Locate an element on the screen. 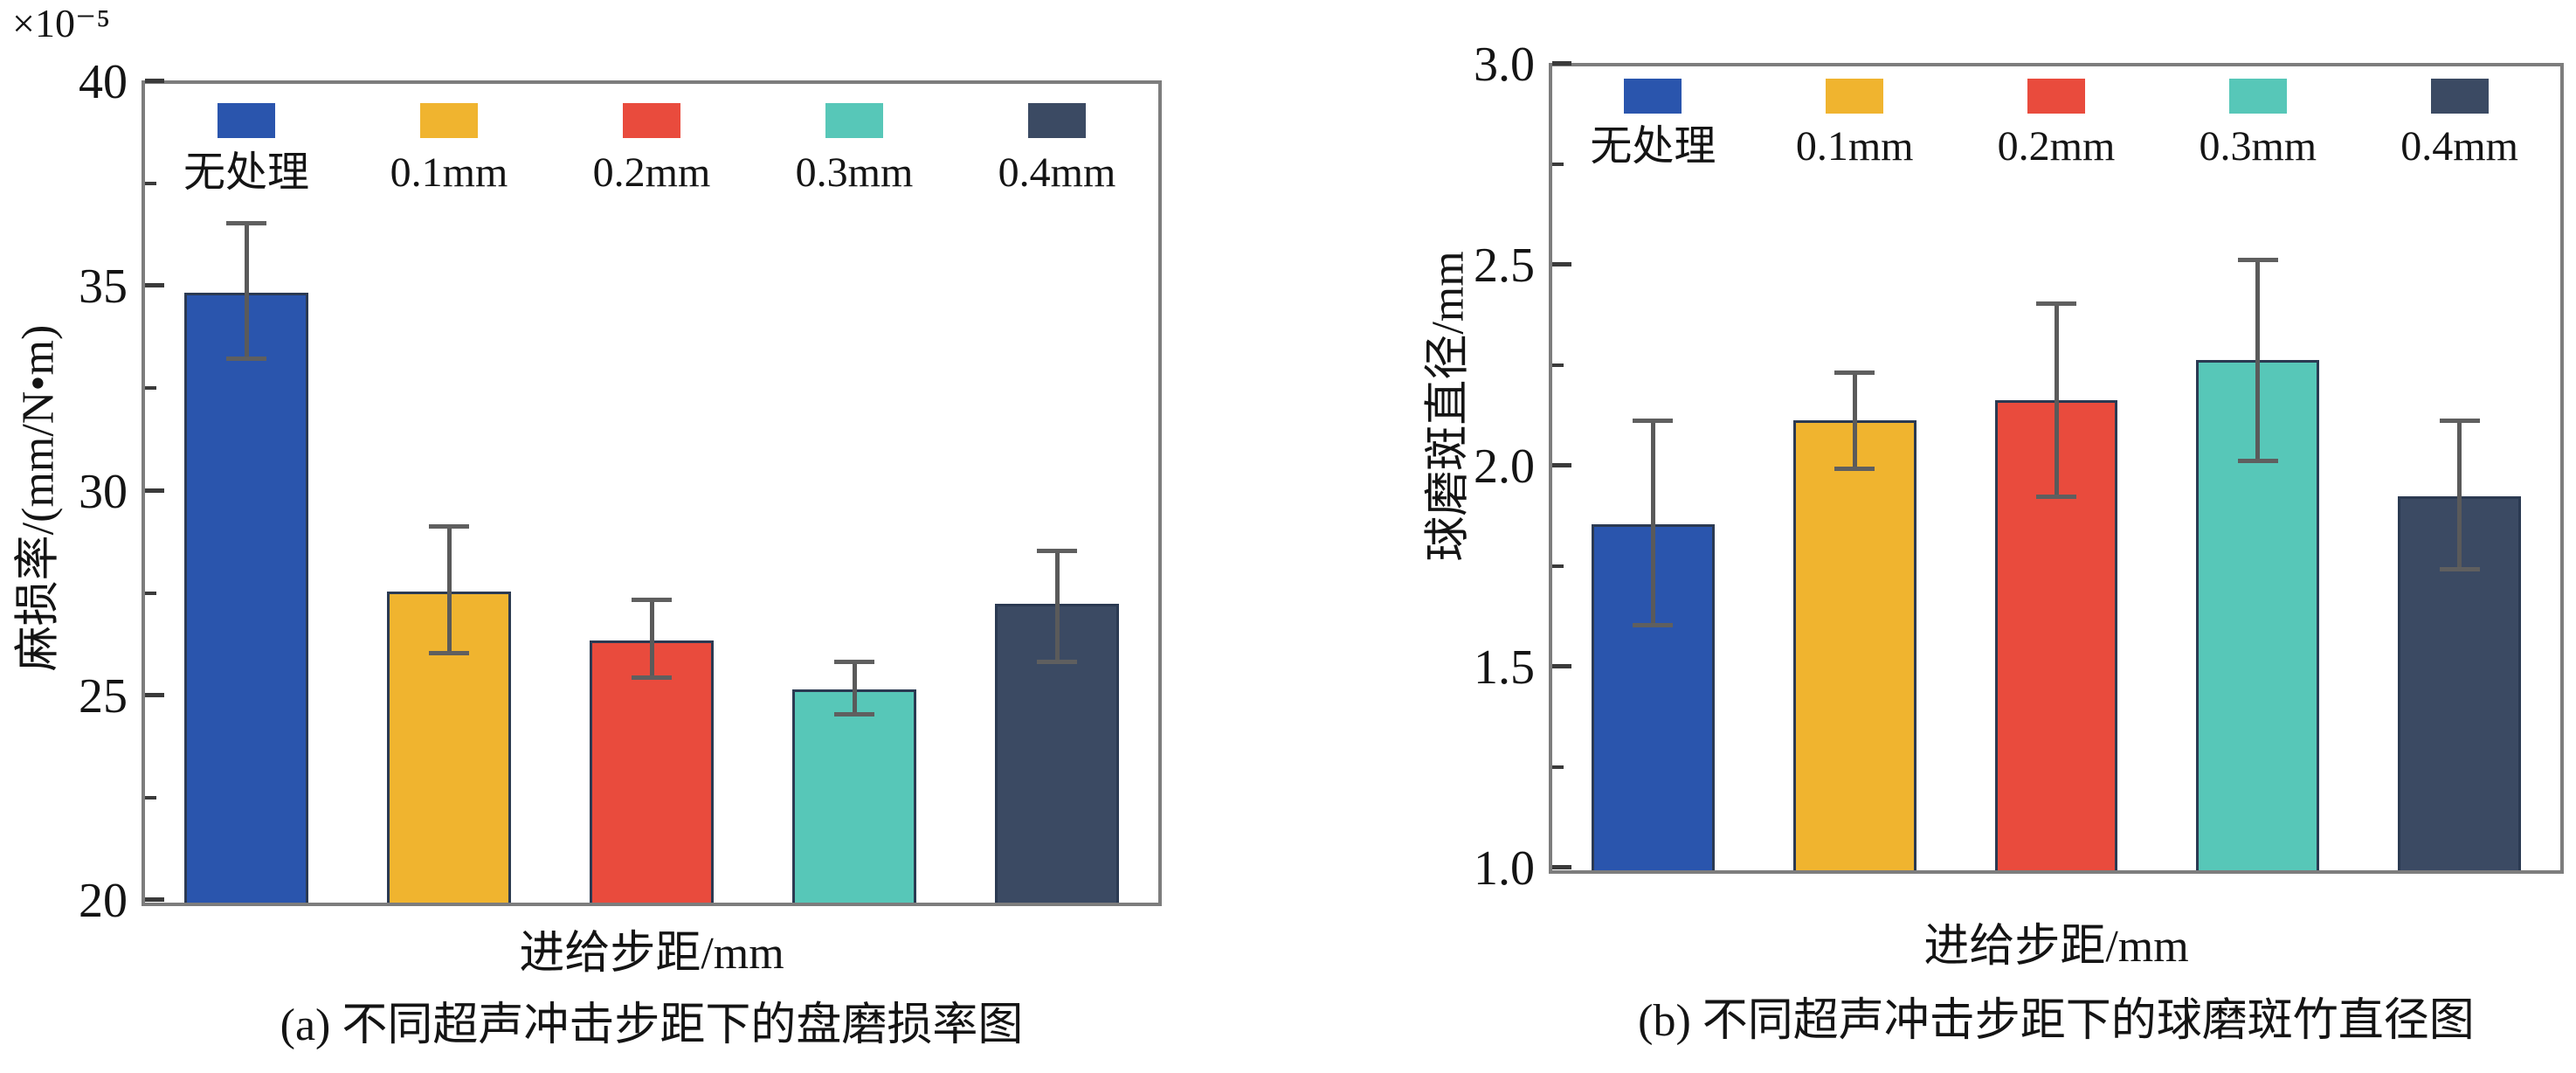 The image size is (2576, 1073). bar-0.1mm is located at coordinates (1854, 645).